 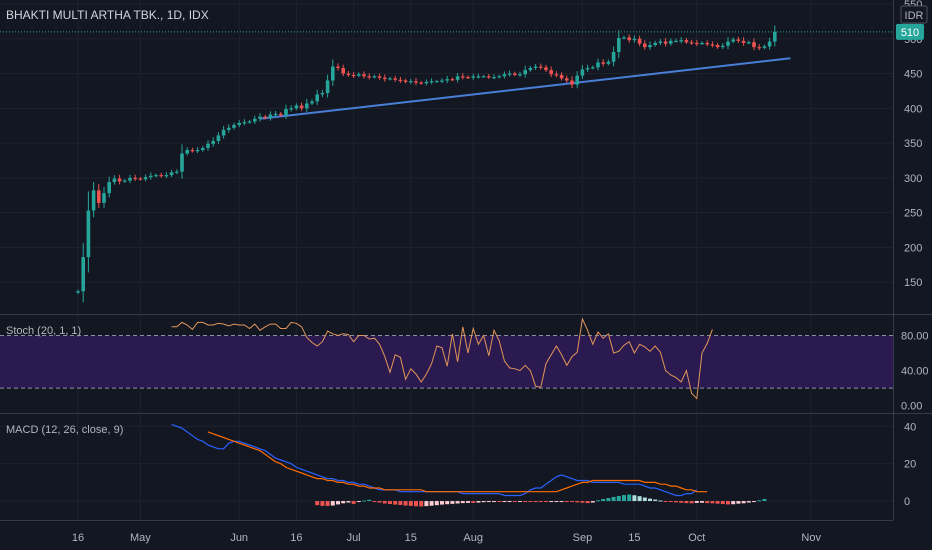 I want to click on trend-layer, so click(x=525, y=88).